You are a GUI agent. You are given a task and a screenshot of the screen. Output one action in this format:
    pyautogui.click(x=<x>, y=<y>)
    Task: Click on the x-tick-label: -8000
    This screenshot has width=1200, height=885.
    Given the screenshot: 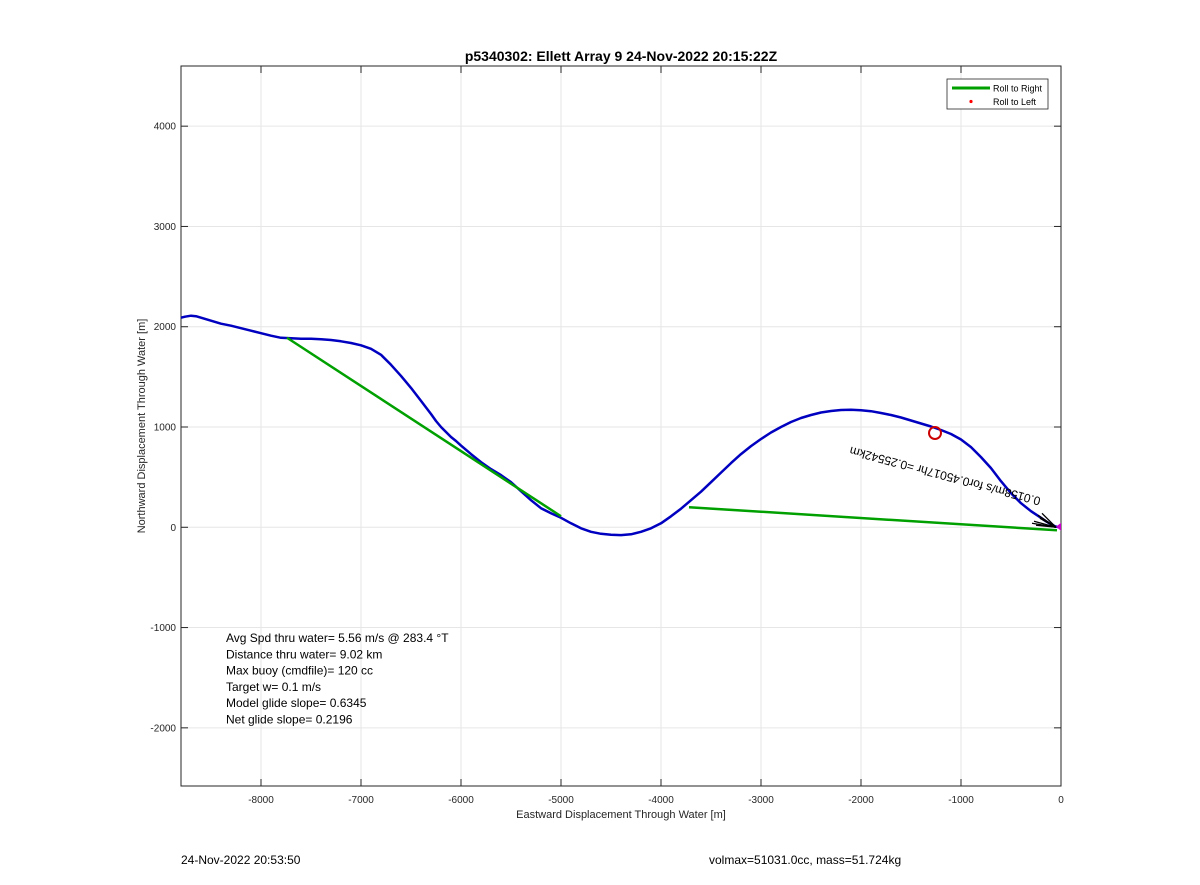 What is the action you would take?
    pyautogui.click(x=261, y=800)
    